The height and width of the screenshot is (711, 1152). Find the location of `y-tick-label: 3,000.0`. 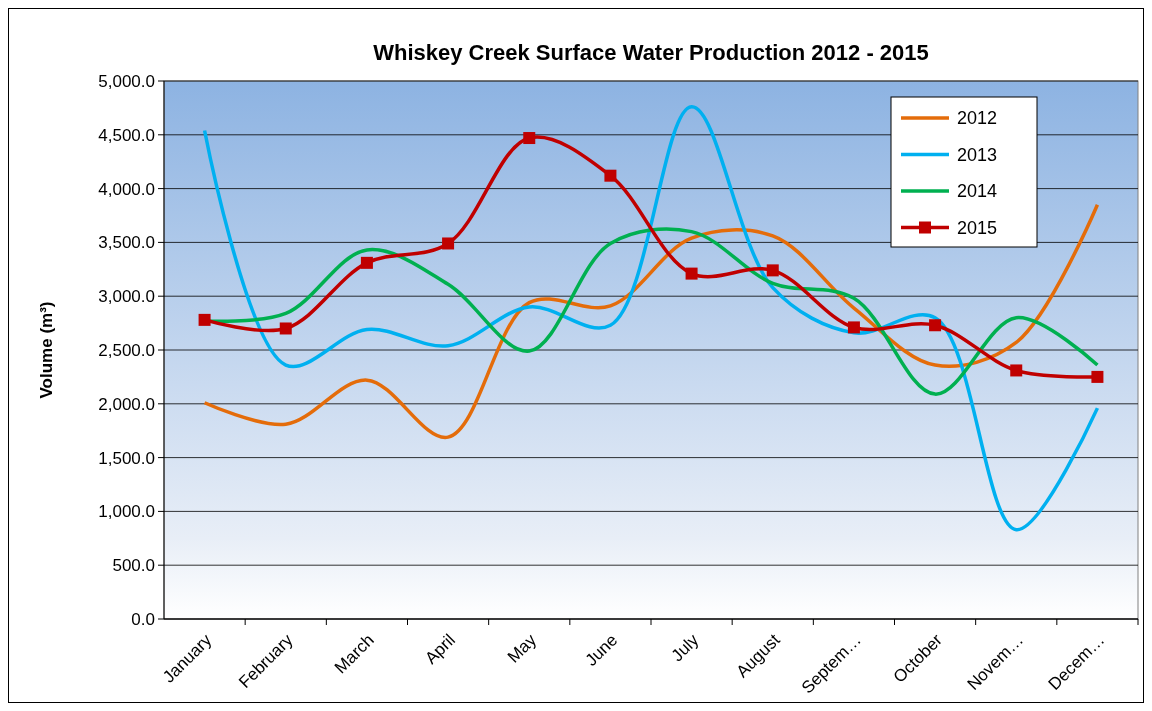

y-tick-label: 3,000.0 is located at coordinates (126, 297).